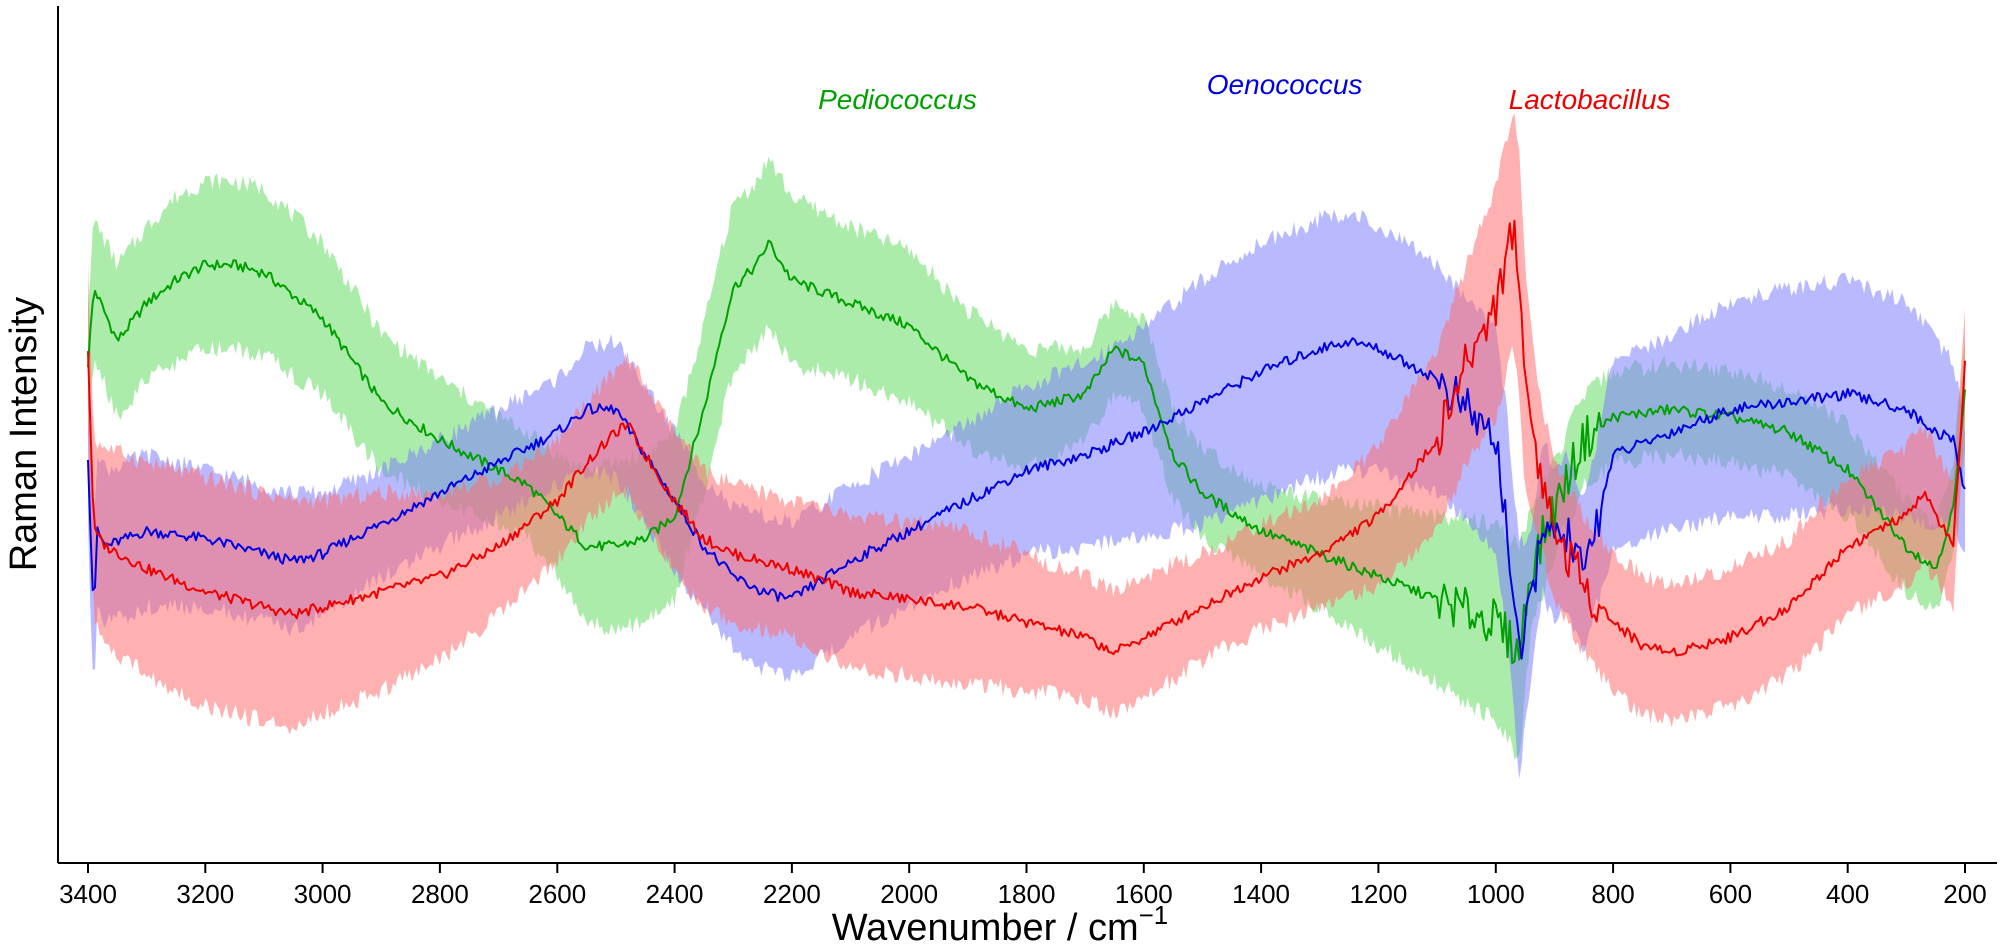 The image size is (2000, 952). What do you see at coordinates (675, 894) in the screenshot?
I see `x-tick-label-2400: 2400` at bounding box center [675, 894].